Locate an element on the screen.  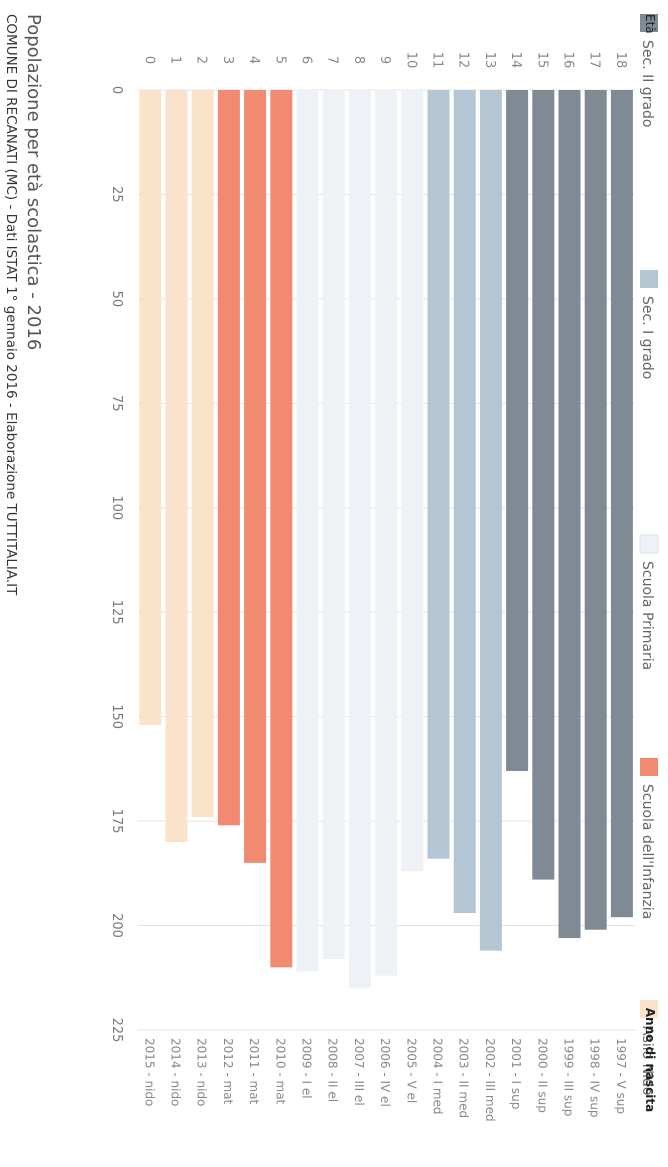
birth-year-label: 2013 - nido is located at coordinates (202, 1072).